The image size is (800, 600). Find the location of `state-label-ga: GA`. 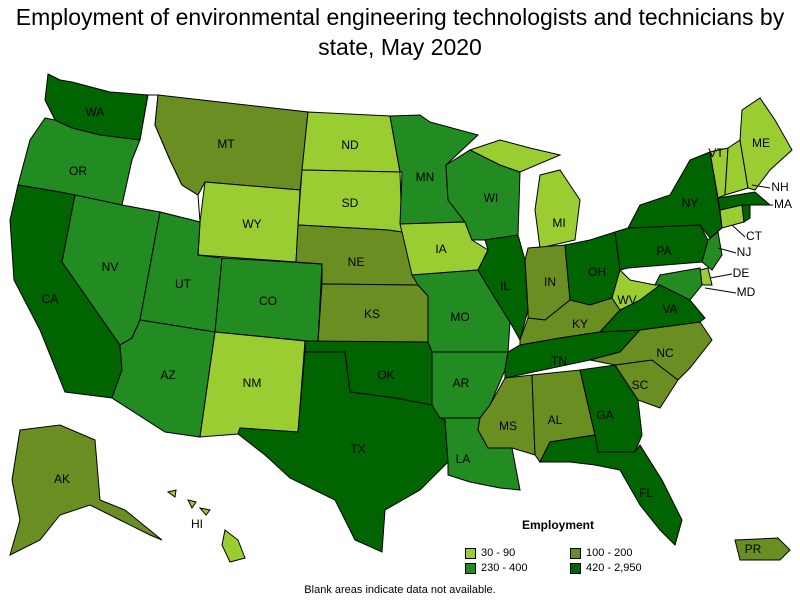

state-label-ga: GA is located at coordinates (604, 415).